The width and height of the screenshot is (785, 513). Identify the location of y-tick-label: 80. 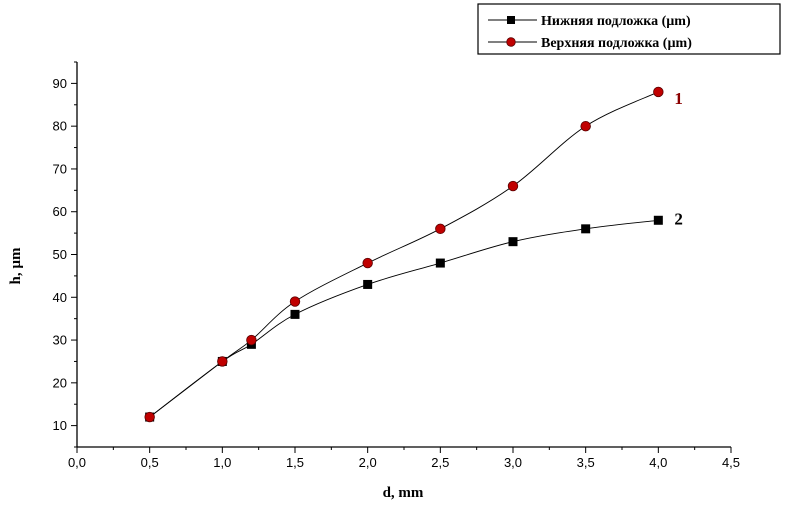
(60, 126).